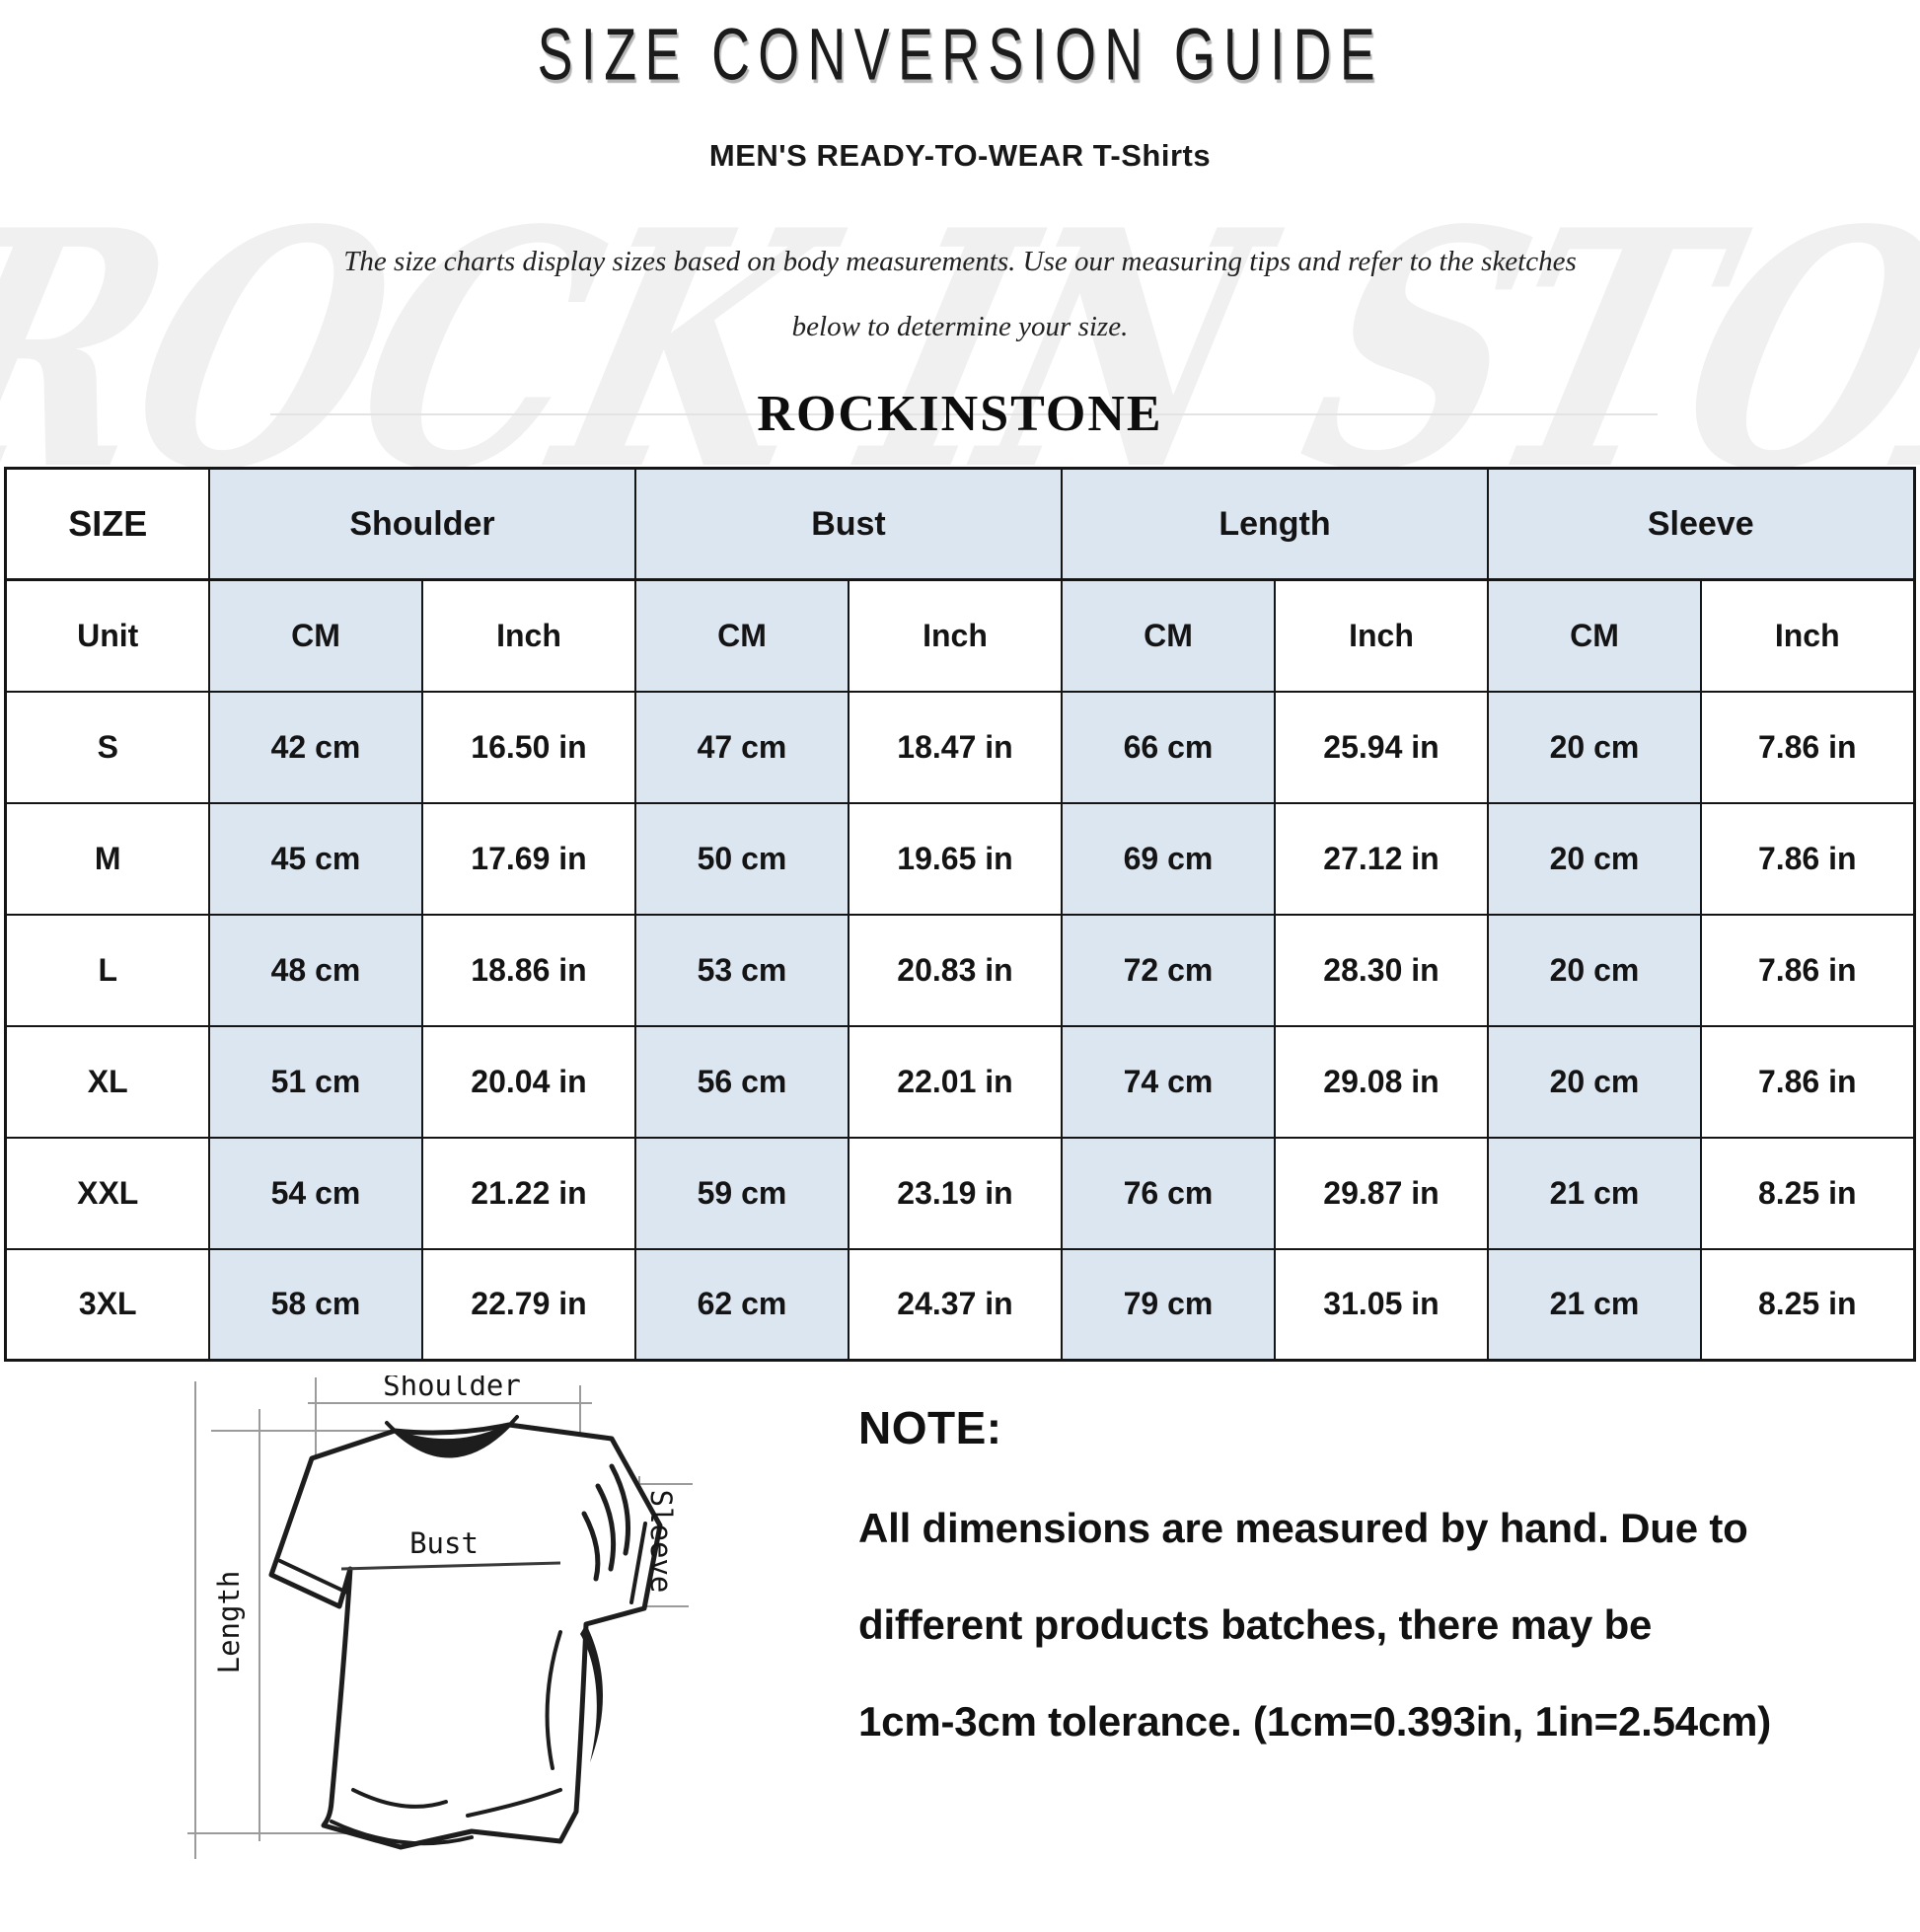 Image resolution: width=1920 pixels, height=1932 pixels. What do you see at coordinates (315, 747) in the screenshot?
I see `value-cell: 42 cm` at bounding box center [315, 747].